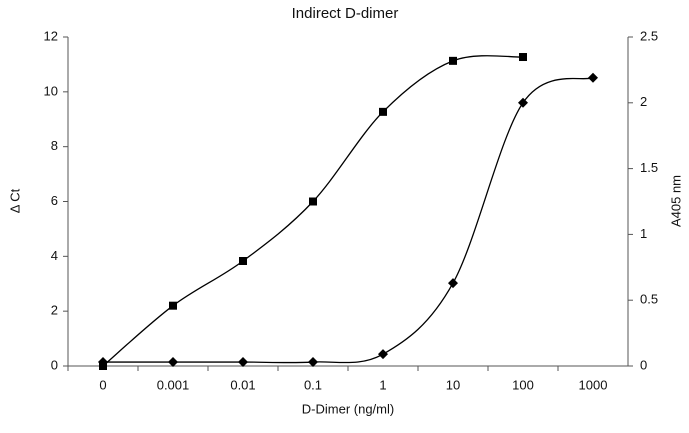  What do you see at coordinates (102, 384) in the screenshot?
I see `x-tick-label: 0` at bounding box center [102, 384].